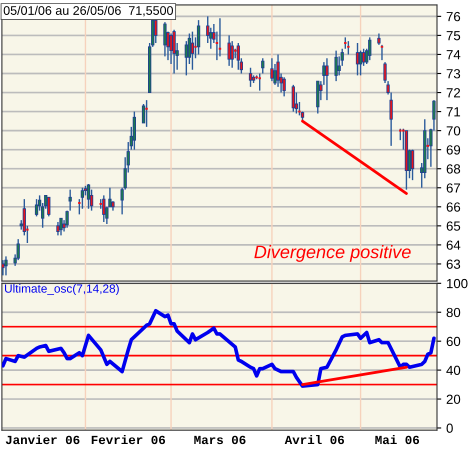 The image size is (475, 449). Describe the element at coordinates (453, 93) in the screenshot. I see `y-tick-label: 72` at that location.